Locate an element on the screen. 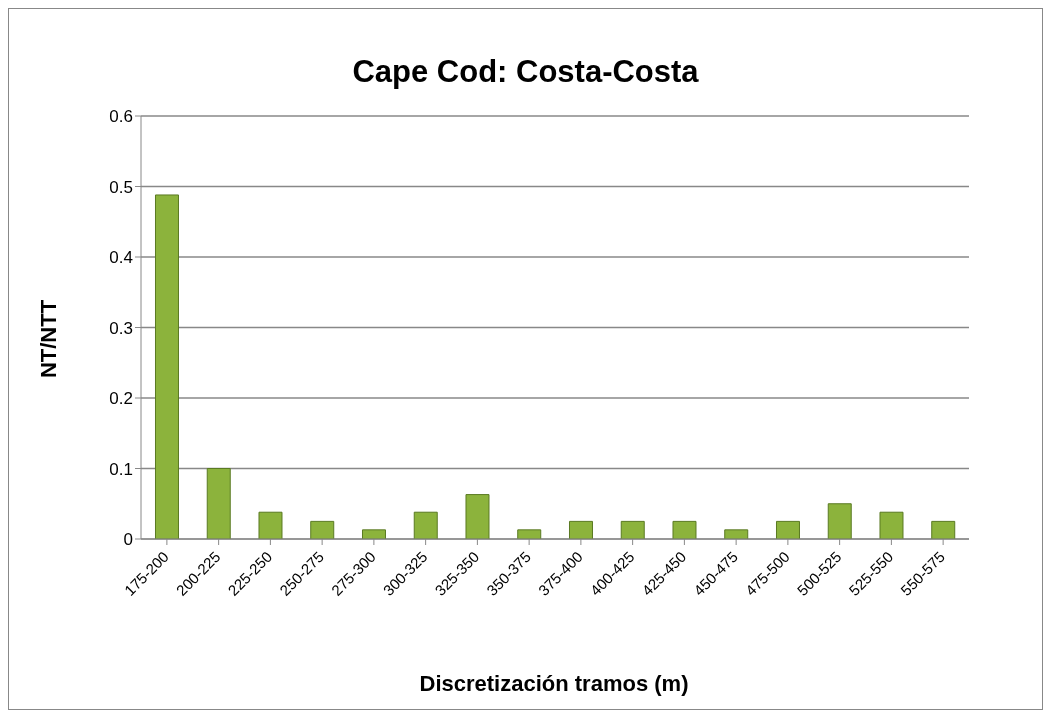  y-axis-title: NT/NTT is located at coordinates (49, 339).